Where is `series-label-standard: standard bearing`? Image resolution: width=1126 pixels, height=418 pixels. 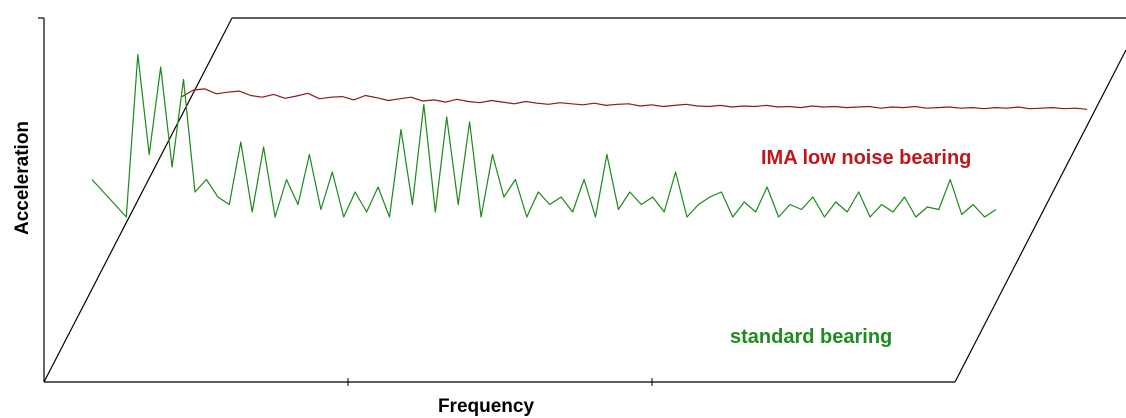
series-label-standard: standard bearing is located at coordinates (811, 337).